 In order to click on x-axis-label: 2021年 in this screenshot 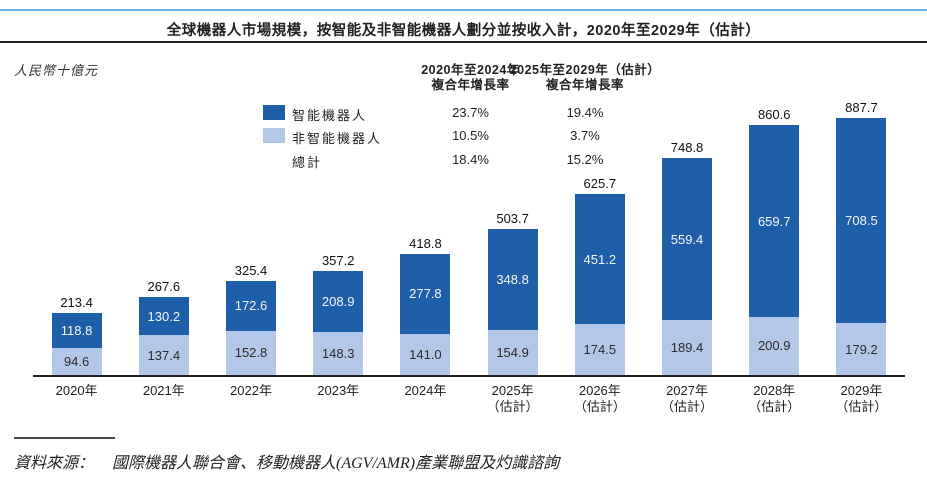, I will do `click(163, 390)`.